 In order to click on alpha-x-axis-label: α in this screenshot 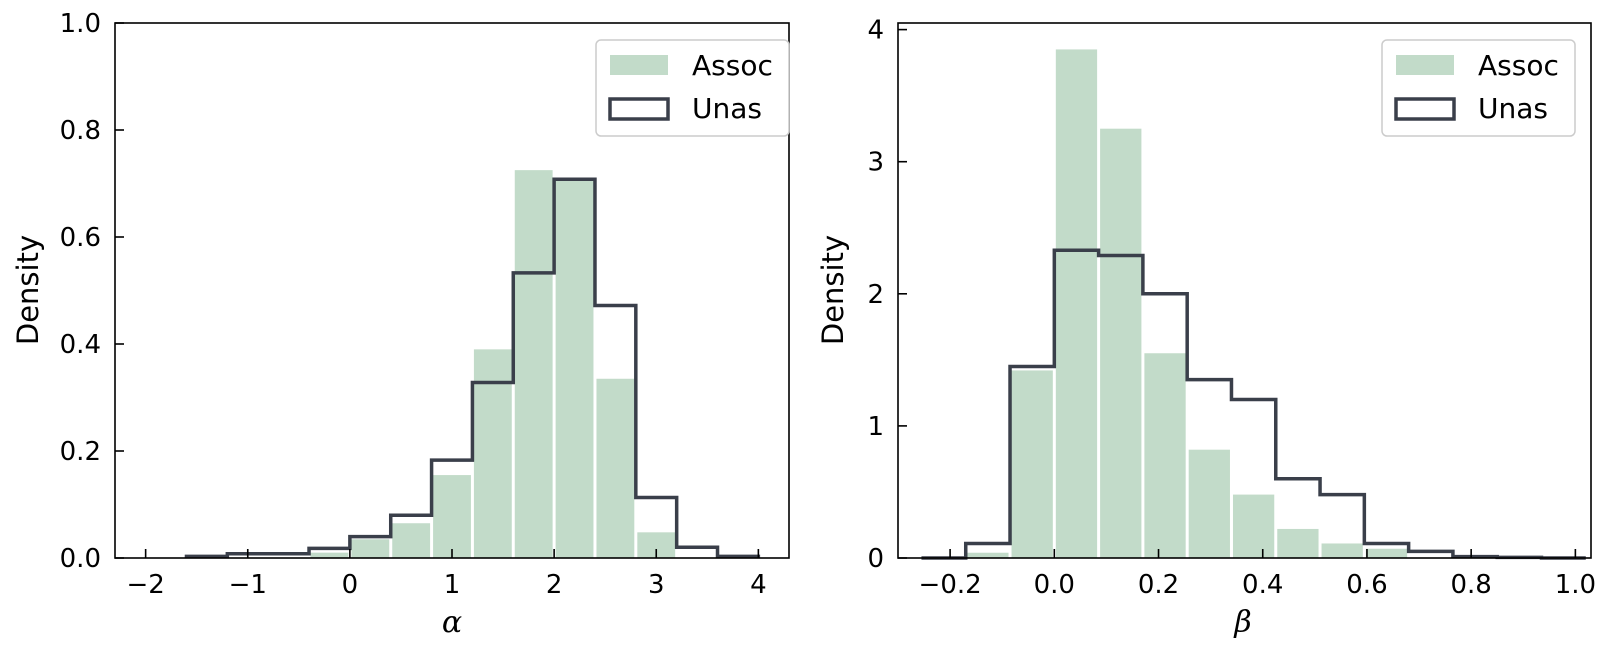, I will do `click(452, 622)`.